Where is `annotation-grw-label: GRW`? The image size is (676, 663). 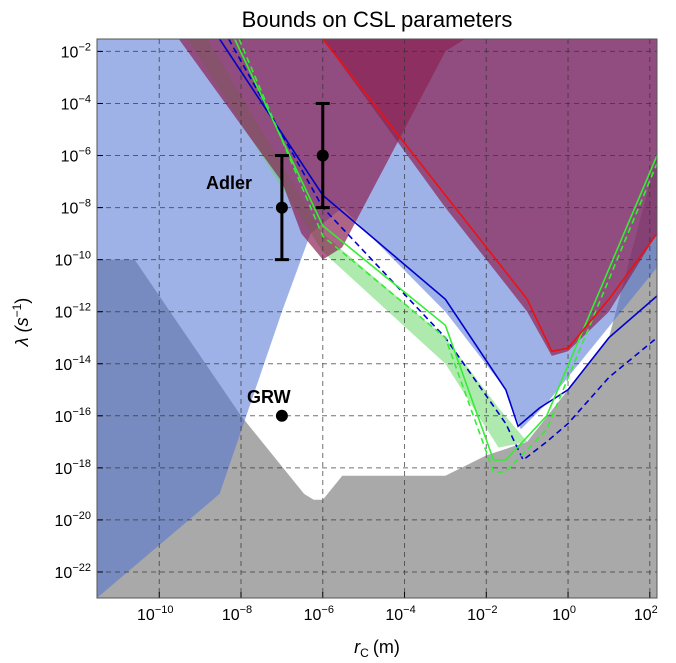
annotation-grw-label: GRW is located at coordinates (269, 397).